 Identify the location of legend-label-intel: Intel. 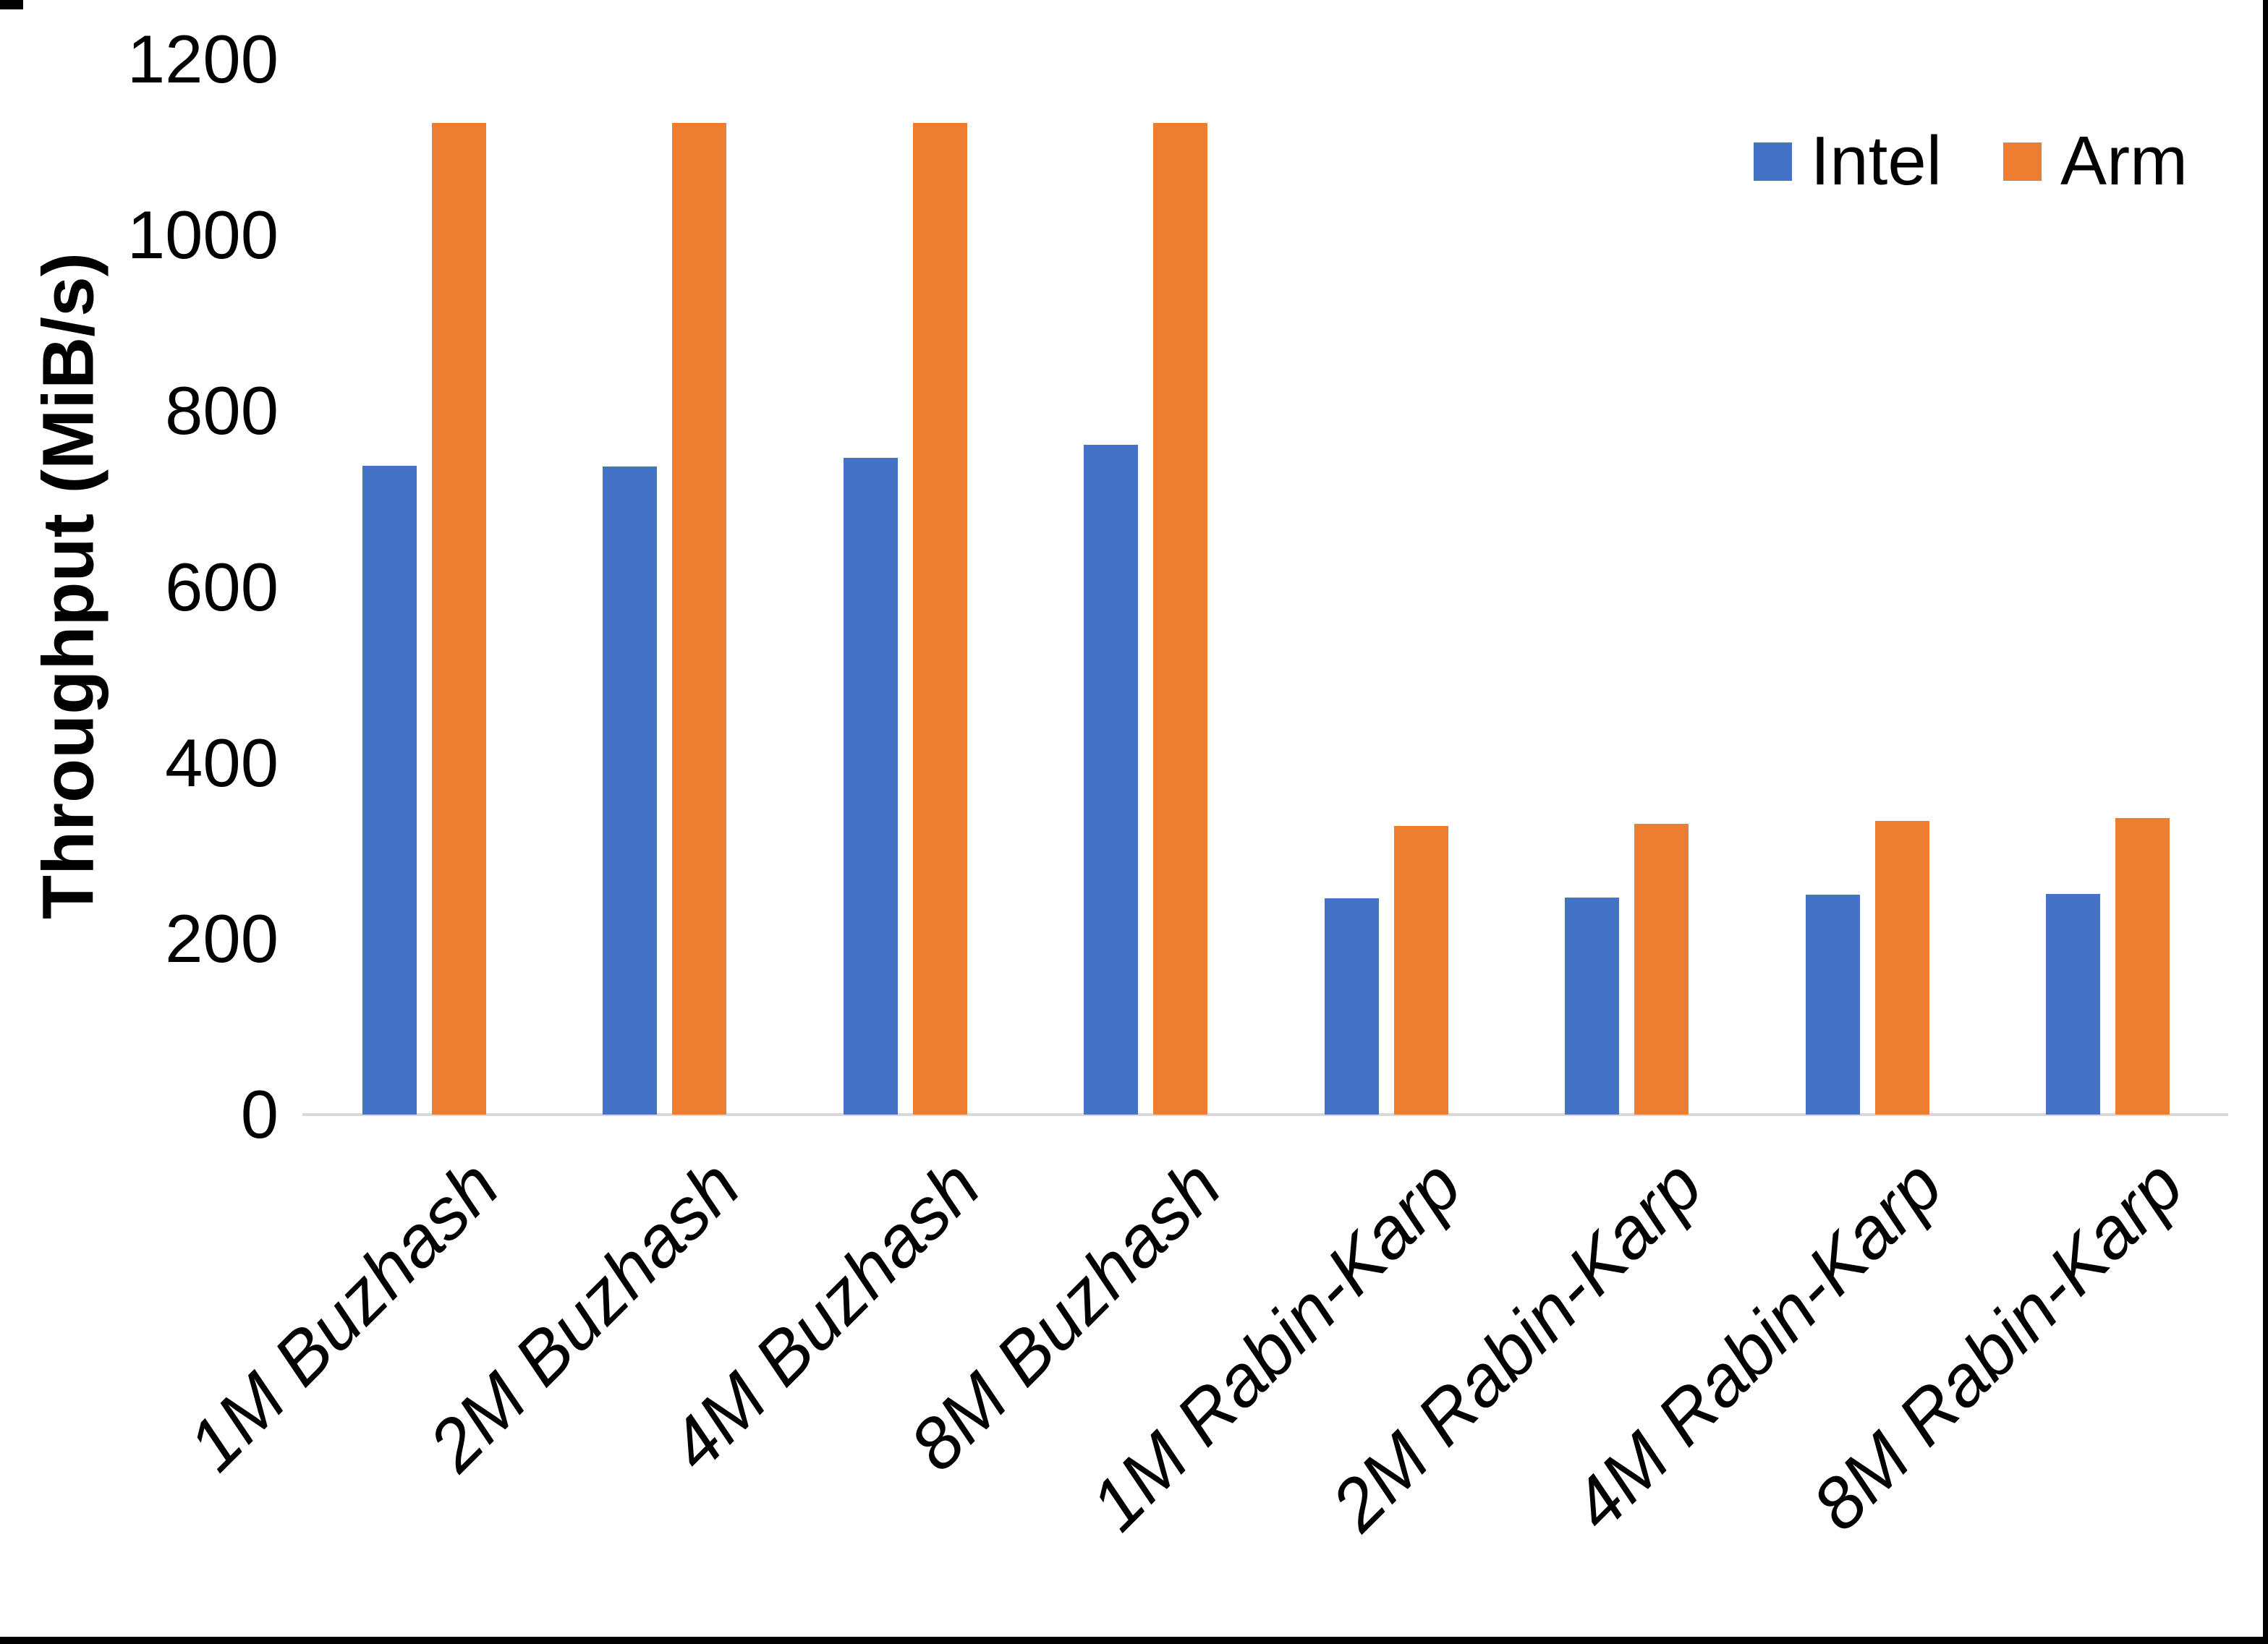
(1876, 161).